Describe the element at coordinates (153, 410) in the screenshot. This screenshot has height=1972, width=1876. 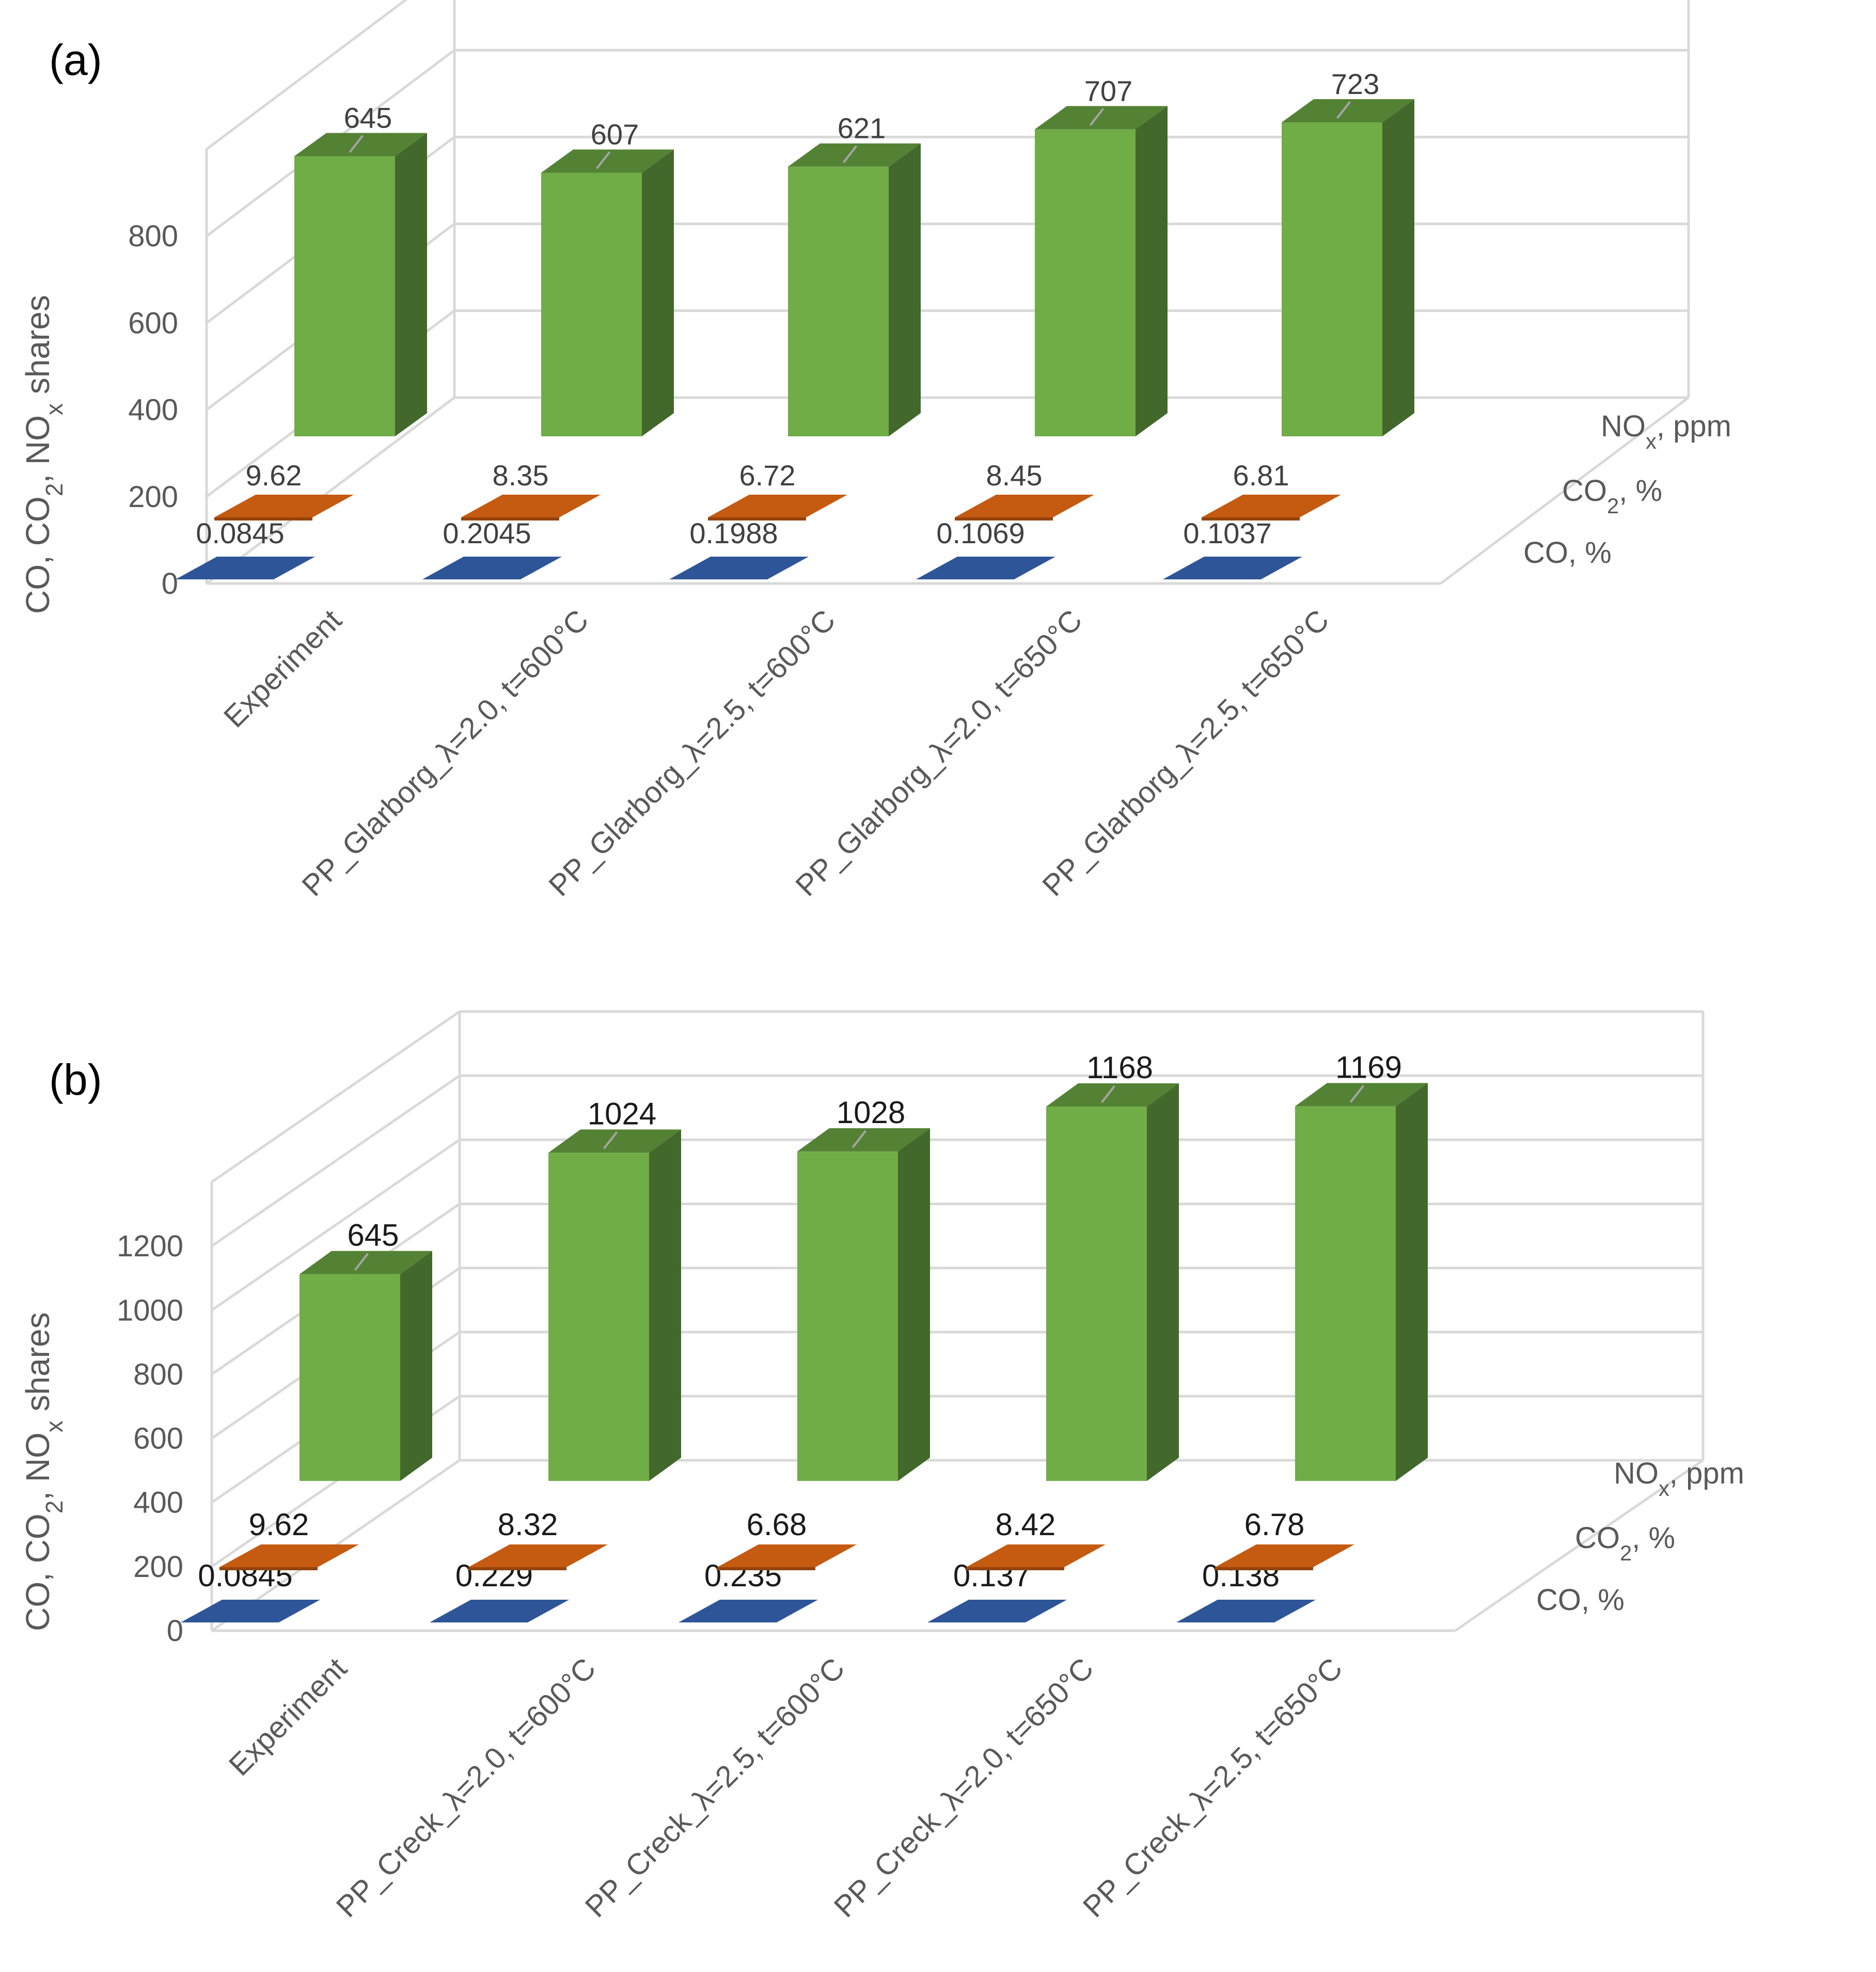
I see `y-tick-label: 400` at that location.